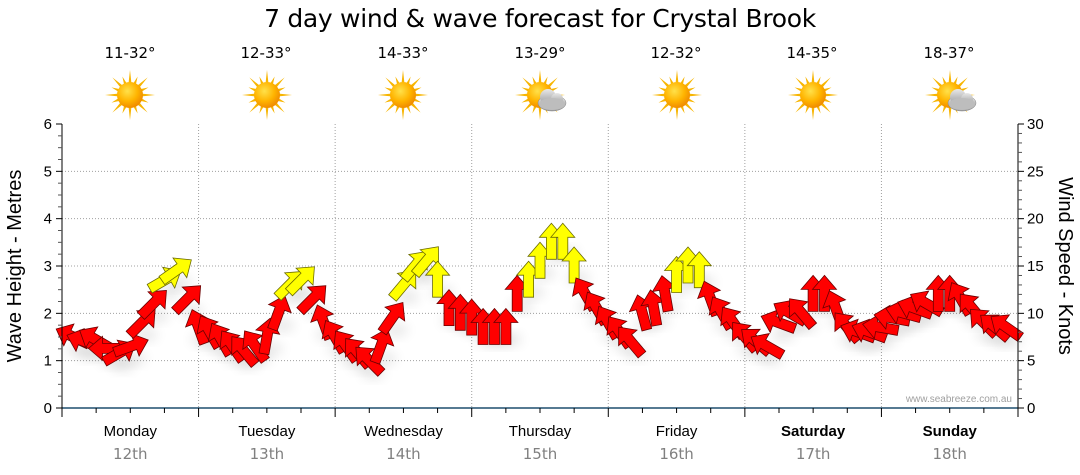  What do you see at coordinates (48, 313) in the screenshot?
I see `left-tick-label: 2` at bounding box center [48, 313].